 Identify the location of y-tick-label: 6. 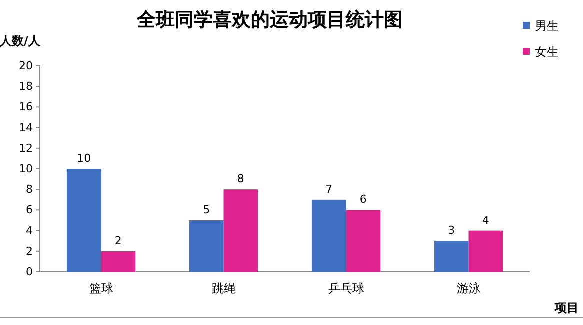
(29, 210).